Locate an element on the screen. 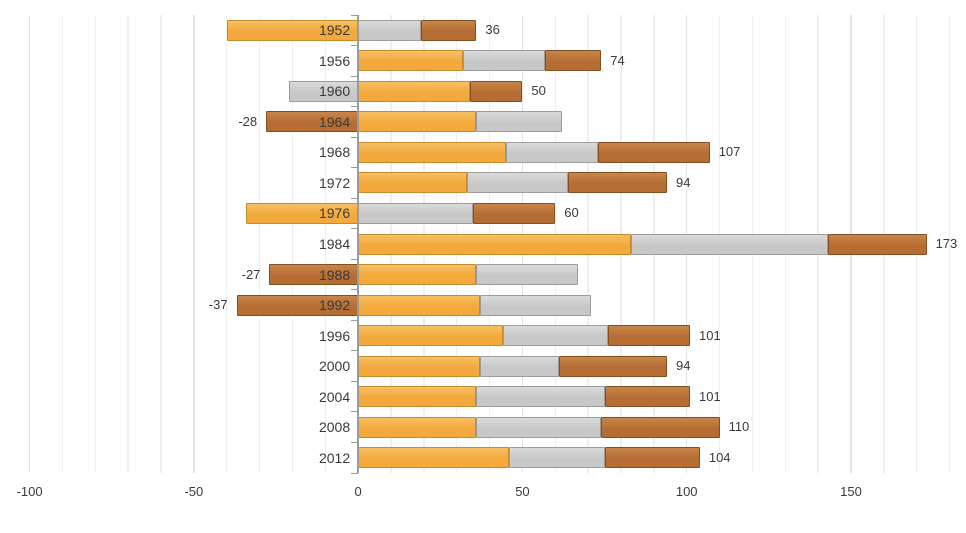  y-axis-line is located at coordinates (358, 244).